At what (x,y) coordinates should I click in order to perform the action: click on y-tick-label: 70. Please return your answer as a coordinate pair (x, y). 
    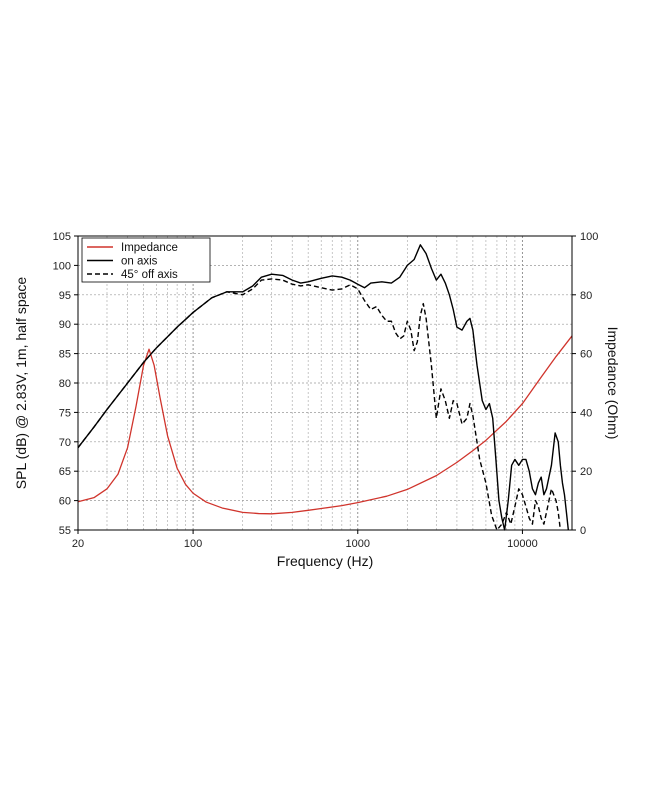
    Looking at the image, I should click on (65, 443).